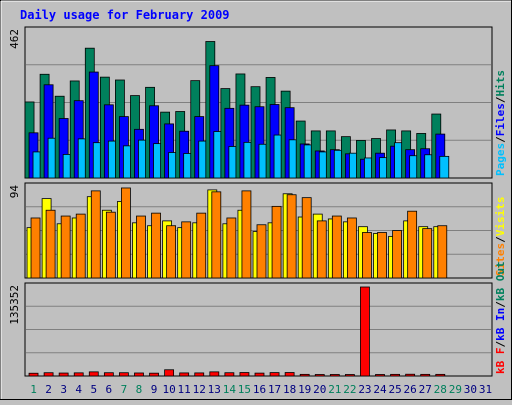 Image resolution: width=512 pixels, height=405 pixels. What do you see at coordinates (199, 389) in the screenshot?
I see `day-label-12: 12` at bounding box center [199, 389].